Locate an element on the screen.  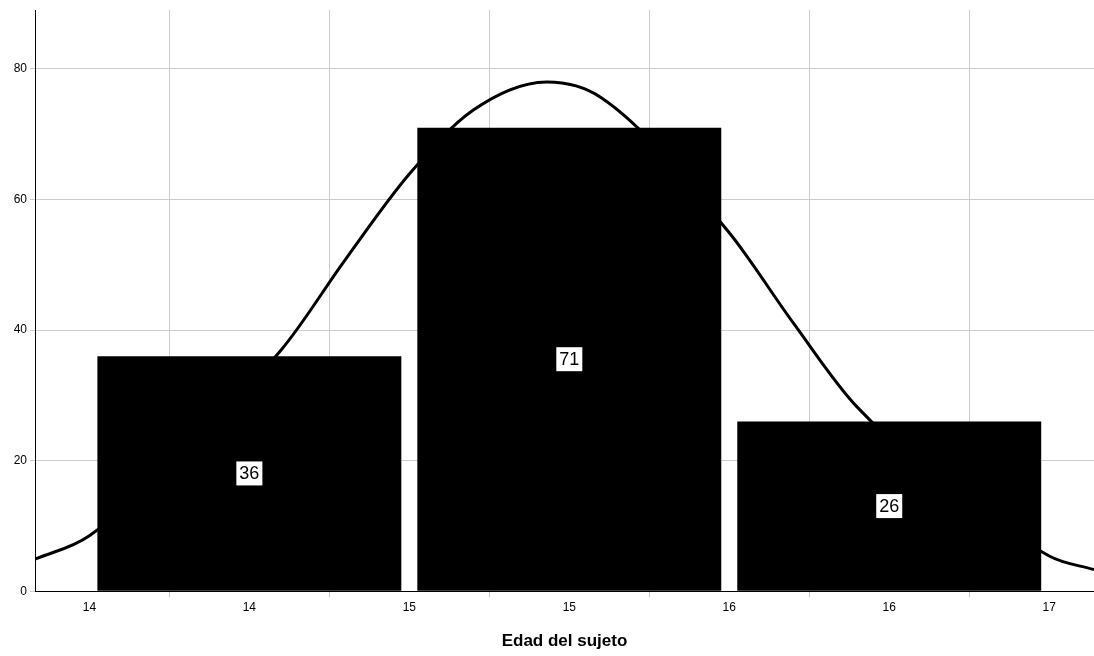
y-tick-label: 40 is located at coordinates (20, 329).